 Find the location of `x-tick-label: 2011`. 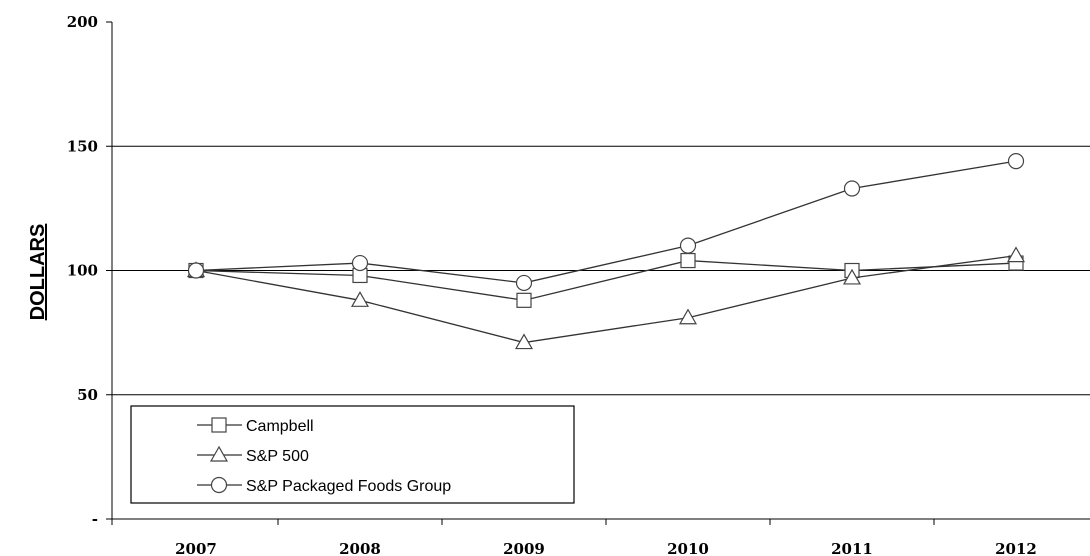

x-tick-label: 2011 is located at coordinates (852, 548).